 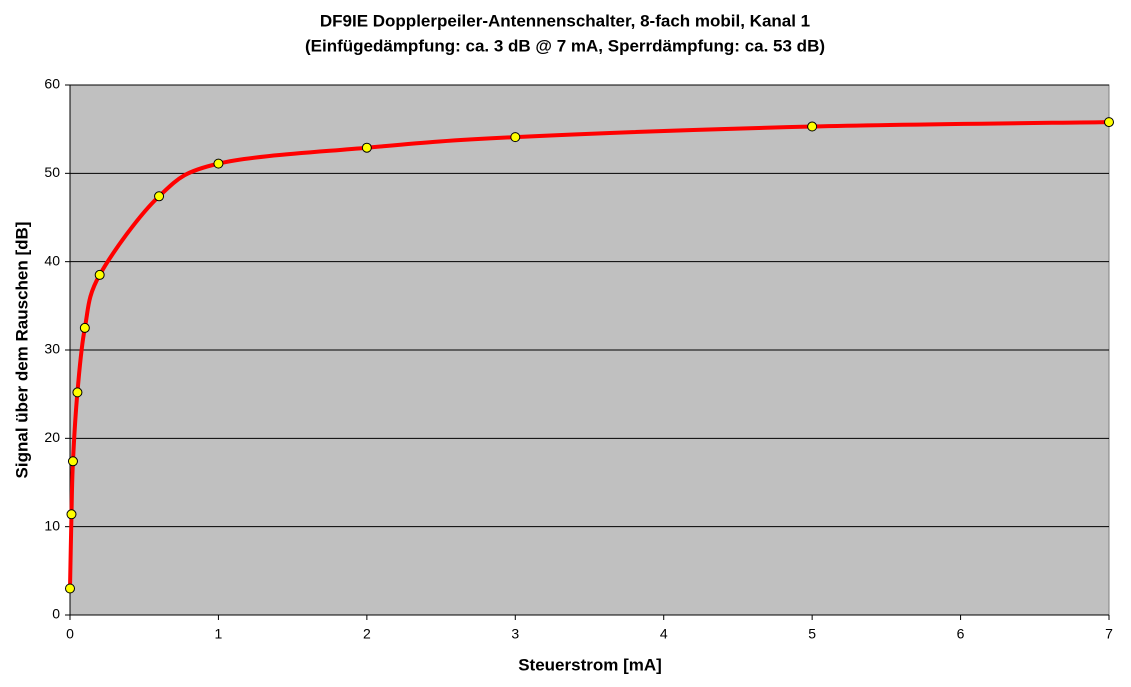 What do you see at coordinates (367, 634) in the screenshot?
I see `x-tick-label: 2` at bounding box center [367, 634].